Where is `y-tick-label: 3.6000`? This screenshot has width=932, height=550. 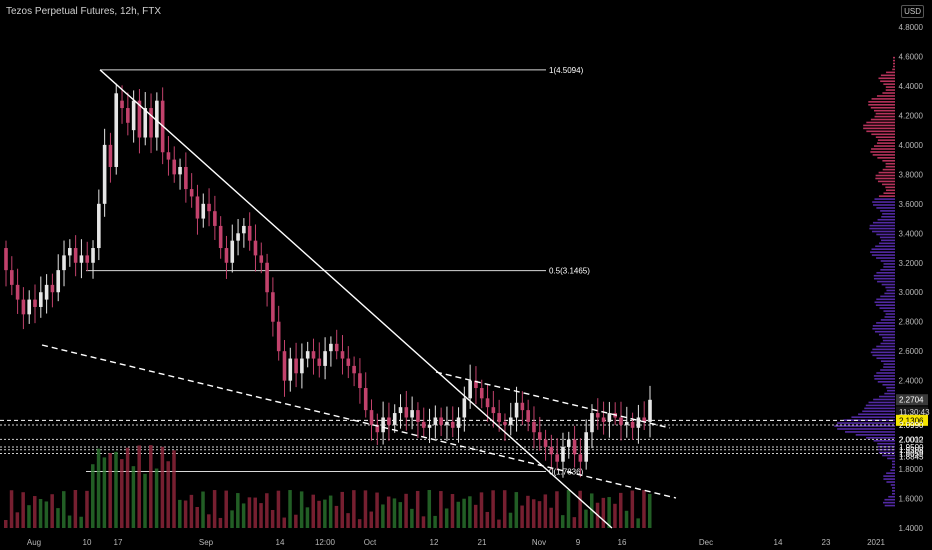 y-tick-label: 3.6000 is located at coordinates (911, 204).